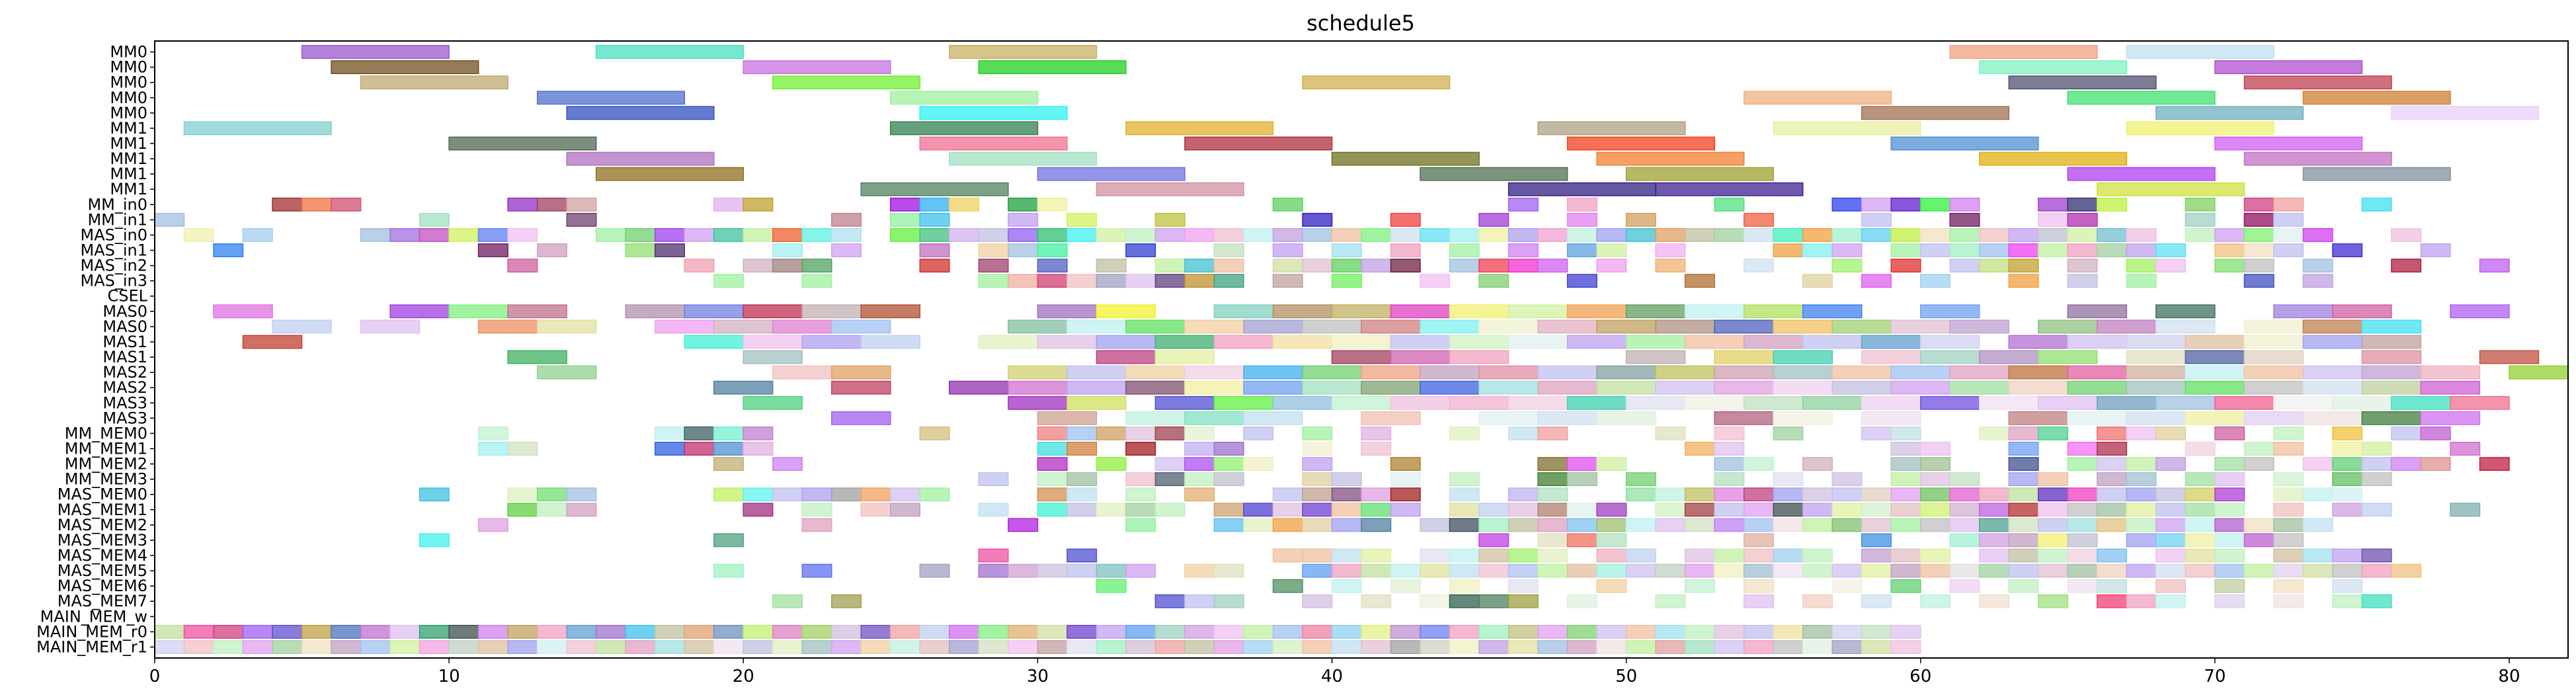  What do you see at coordinates (102, 540) in the screenshot?
I see `y-tick-label: MAS_MEM3` at bounding box center [102, 540].